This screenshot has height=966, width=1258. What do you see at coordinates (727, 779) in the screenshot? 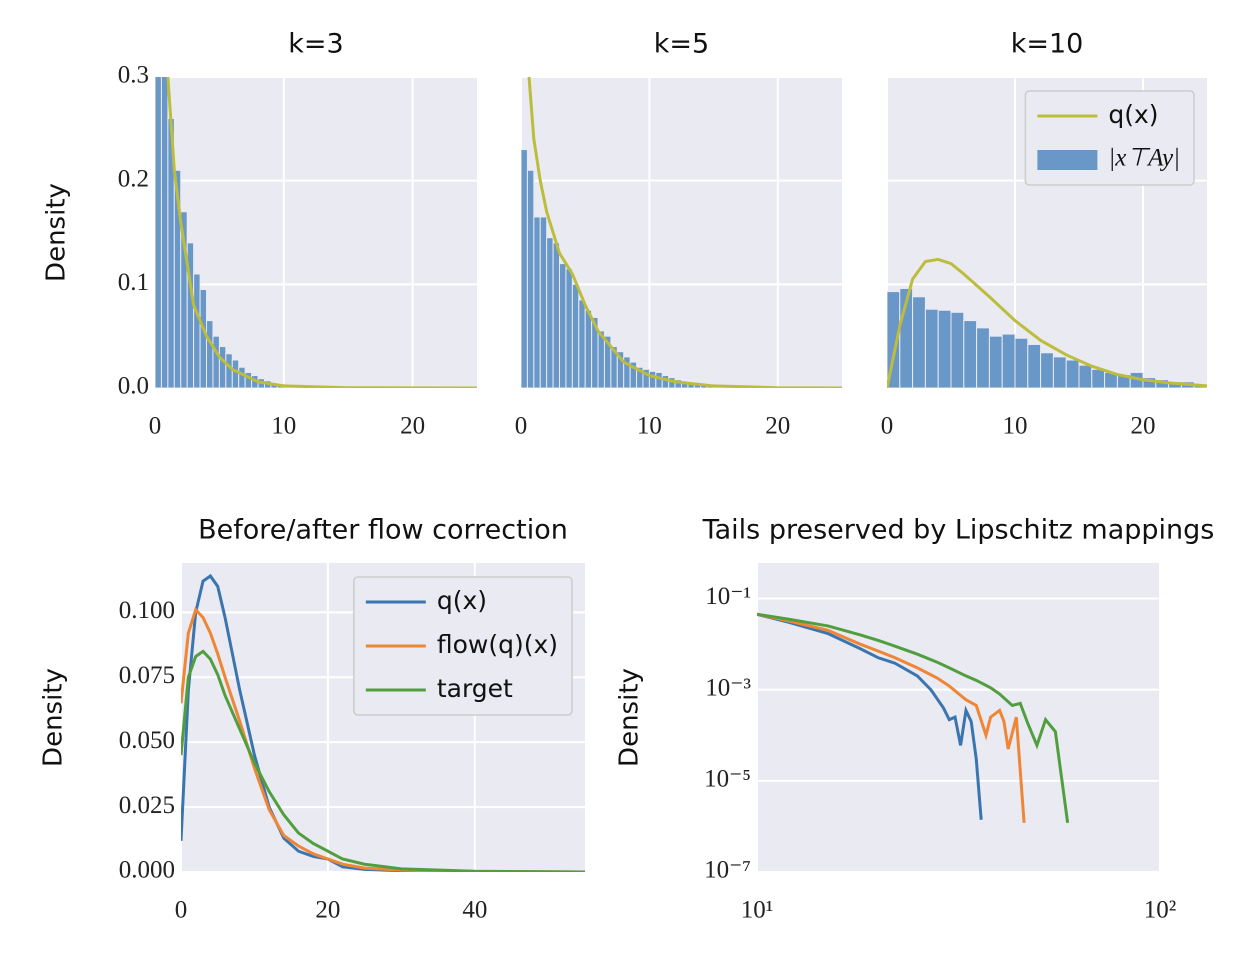
I see `y-tick-label: 10⁻⁵` at bounding box center [727, 779].